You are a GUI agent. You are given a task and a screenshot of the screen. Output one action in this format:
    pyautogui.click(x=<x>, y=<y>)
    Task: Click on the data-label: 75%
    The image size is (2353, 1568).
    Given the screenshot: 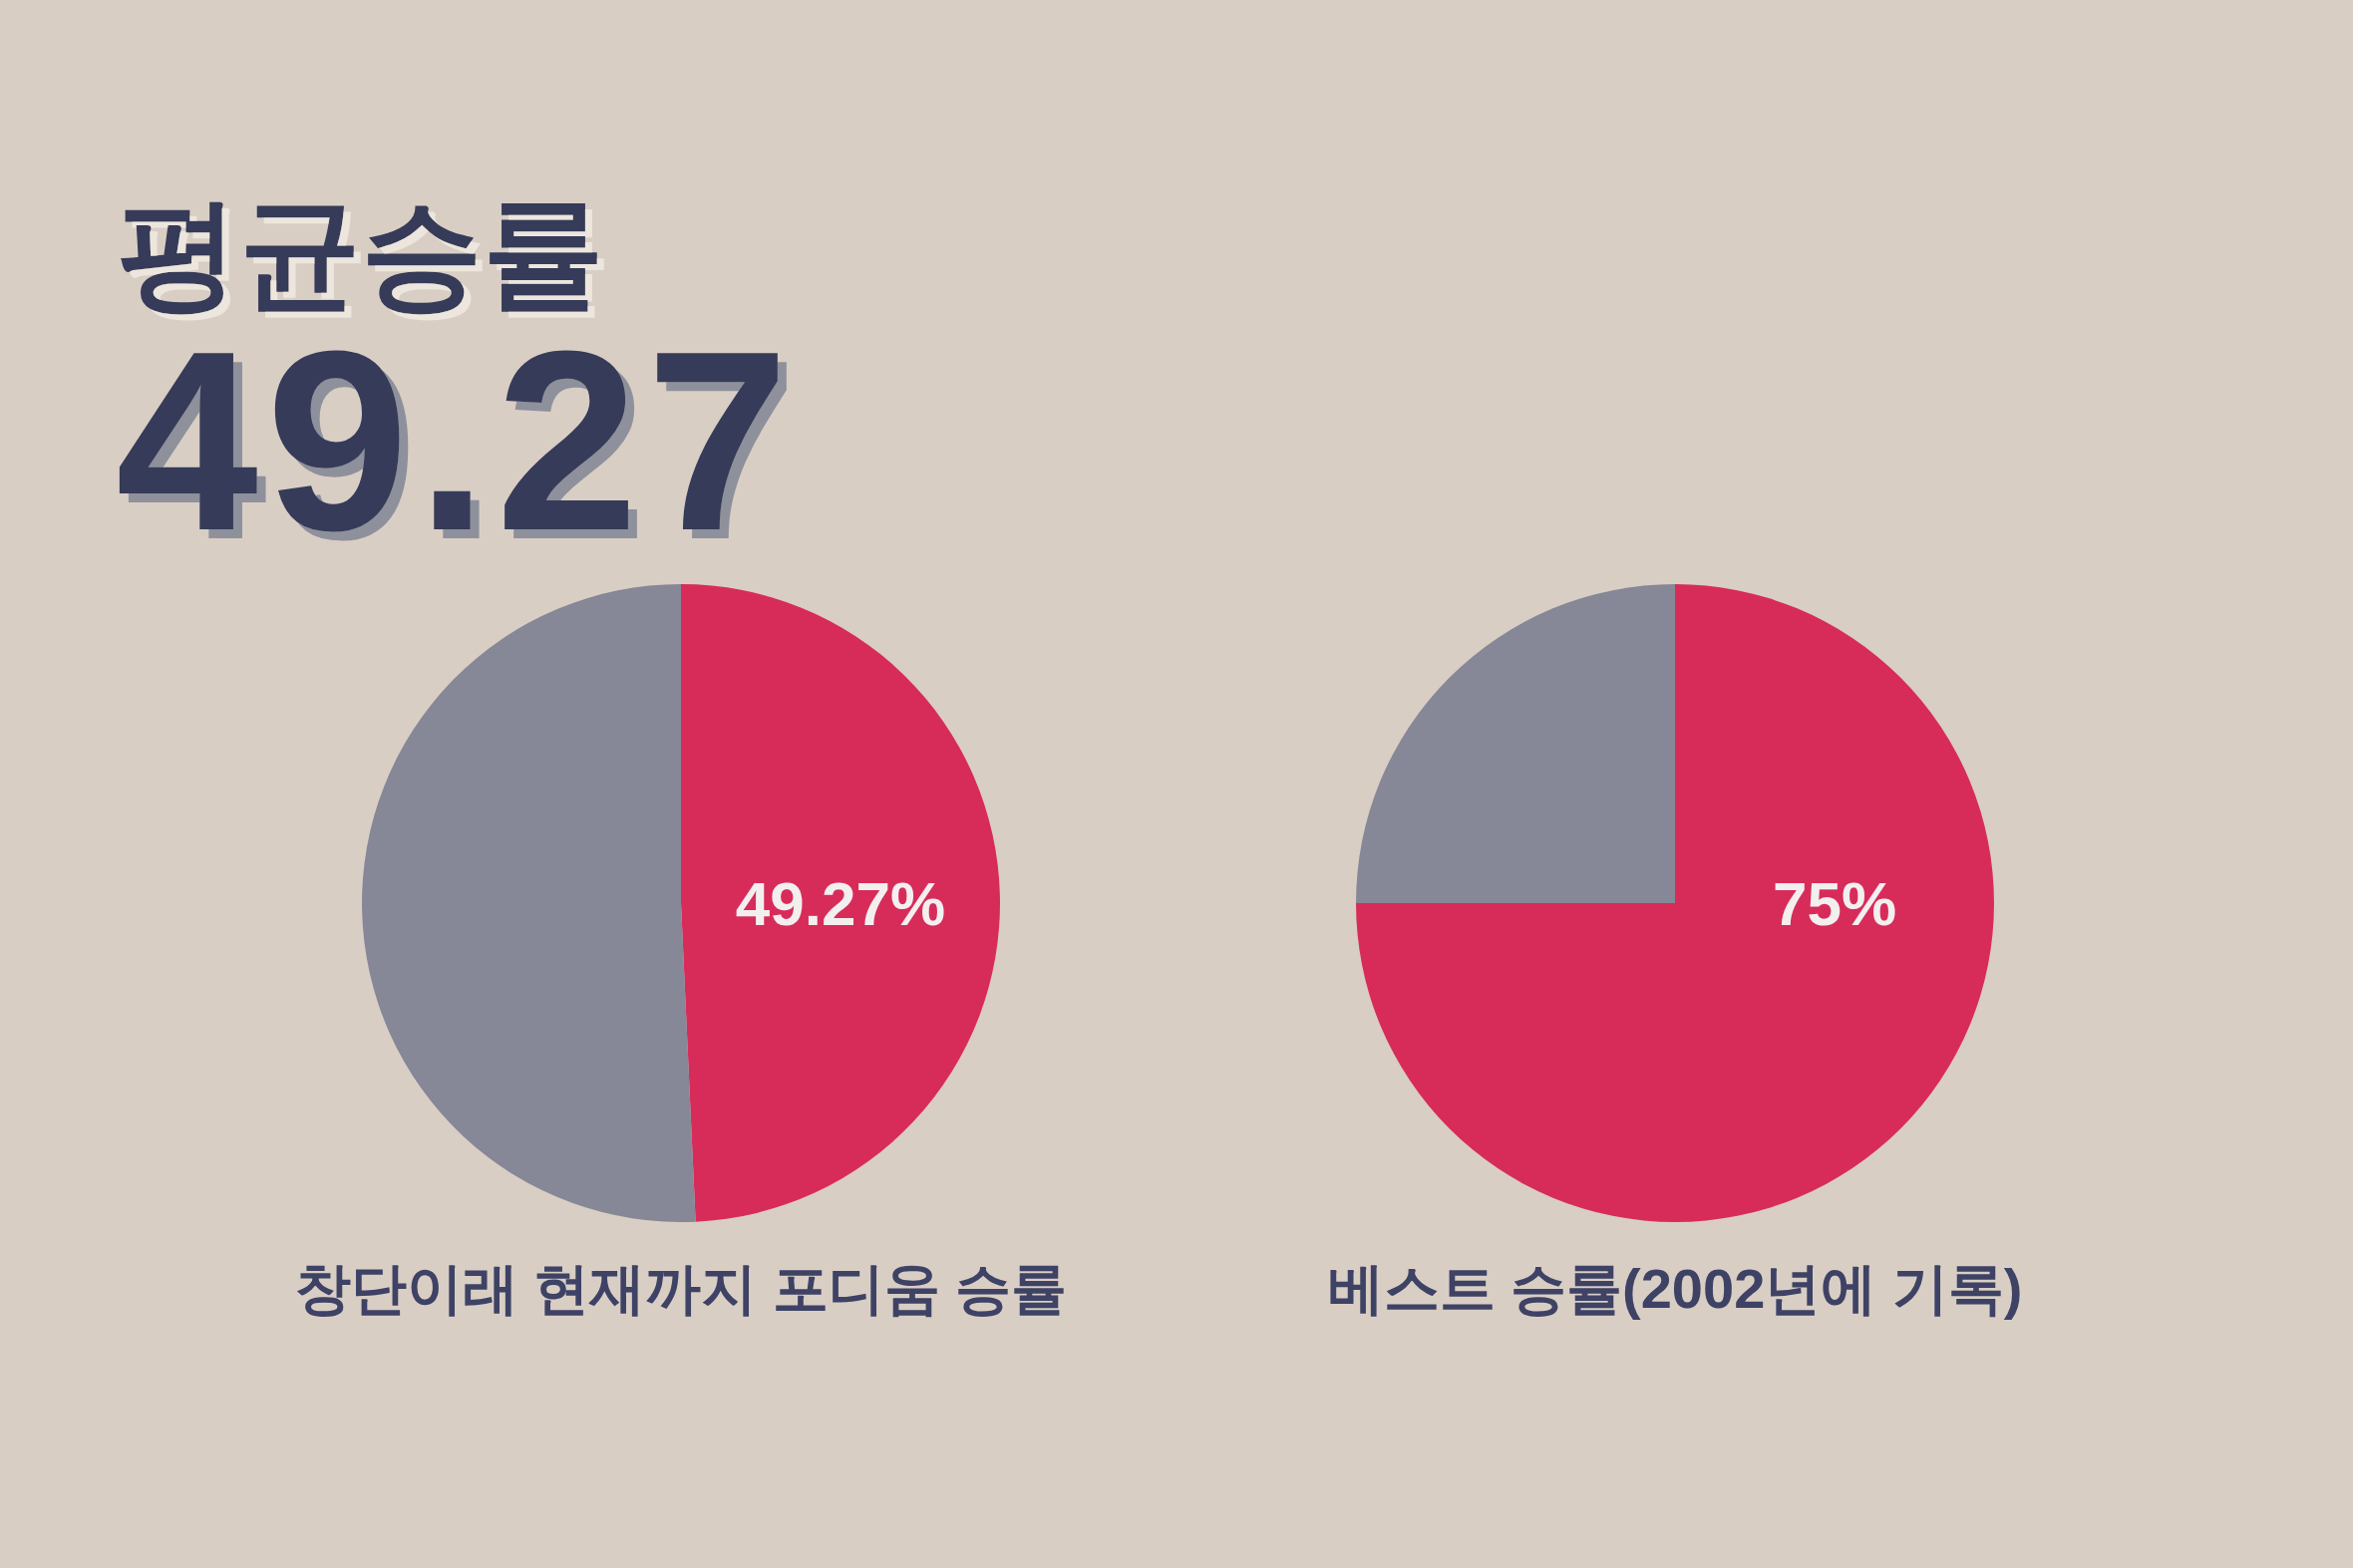 What is the action you would take?
    pyautogui.click(x=1834, y=903)
    